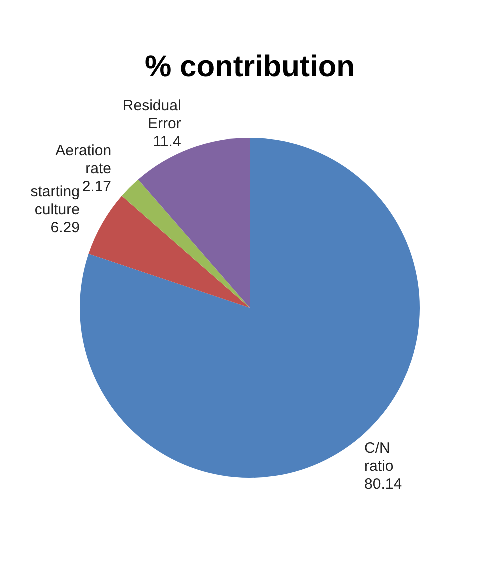 Image resolution: width=500 pixels, height=580 pixels. What do you see at coordinates (250, 67) in the screenshot?
I see `chart-title: % contribution` at bounding box center [250, 67].